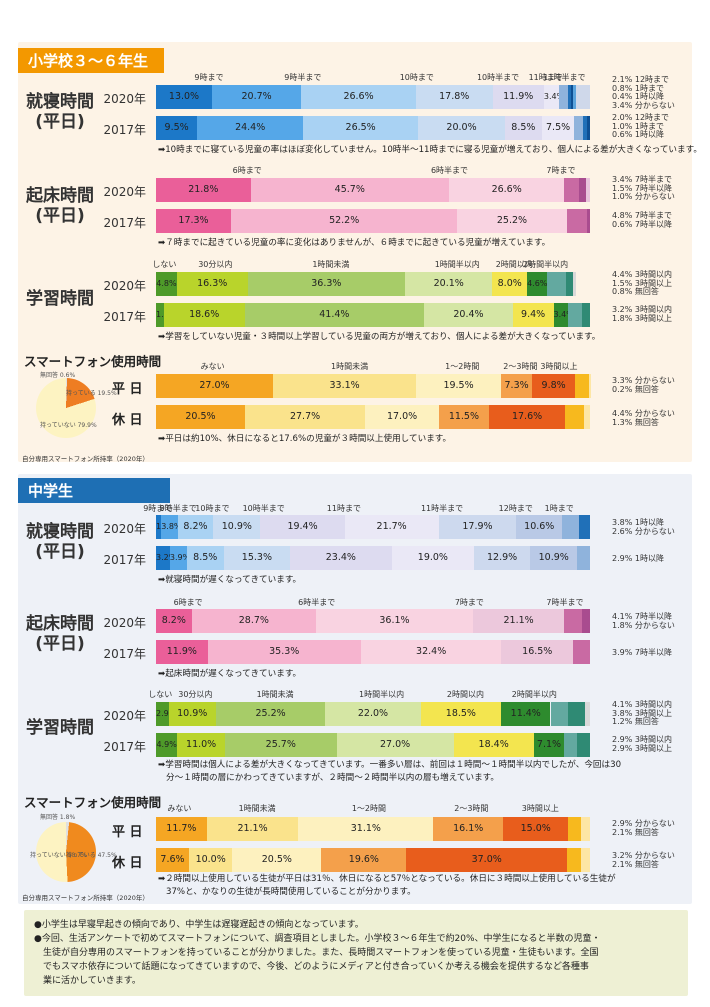 The image size is (710, 1007). What do you see at coordinates (642, 704) in the screenshot?
I see `jh-study-2020-note-0: 4.1% 3時間以内` at bounding box center [642, 704].